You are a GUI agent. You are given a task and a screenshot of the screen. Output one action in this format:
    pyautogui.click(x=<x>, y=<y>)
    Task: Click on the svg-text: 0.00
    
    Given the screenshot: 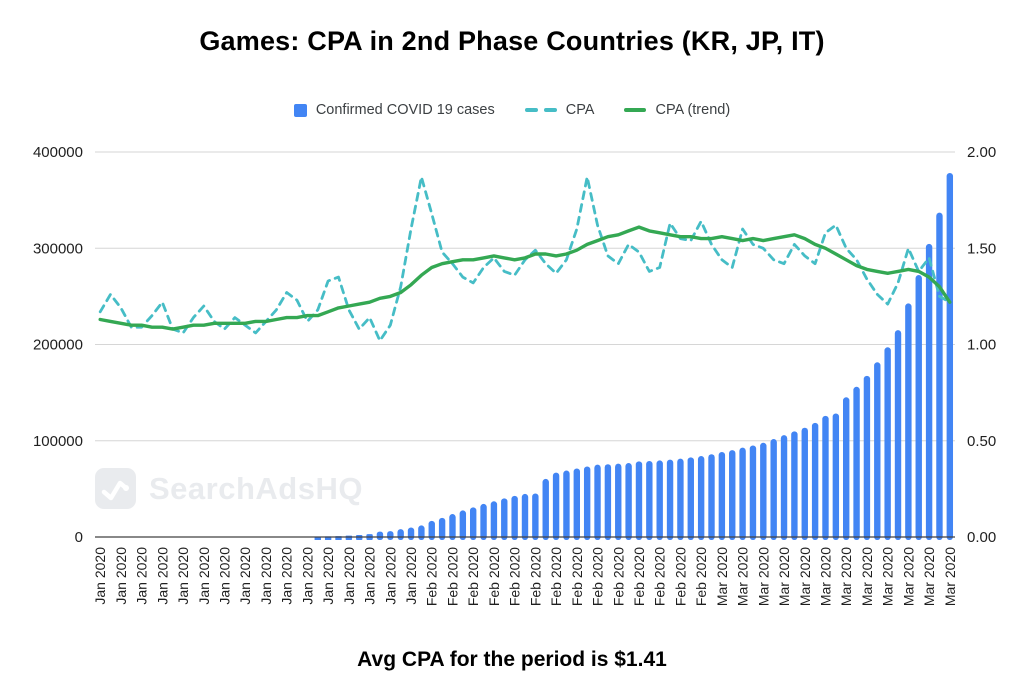 What is the action you would take?
    pyautogui.click(x=981, y=537)
    